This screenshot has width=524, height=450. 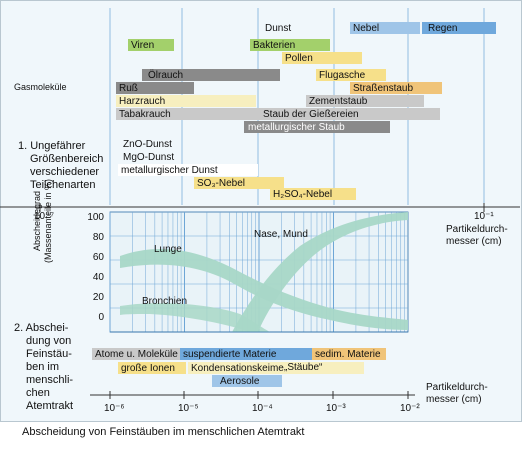 What do you see at coordinates (40, 87) in the screenshot?
I see `gas-label: Gasmoleküle` at bounding box center [40, 87].